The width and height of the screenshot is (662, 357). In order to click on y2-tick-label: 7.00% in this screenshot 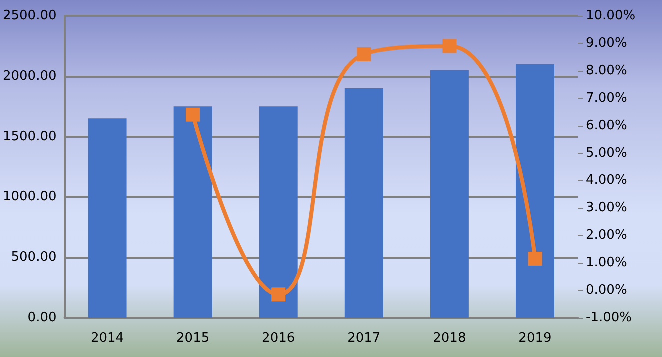, I will do `click(607, 98)`.